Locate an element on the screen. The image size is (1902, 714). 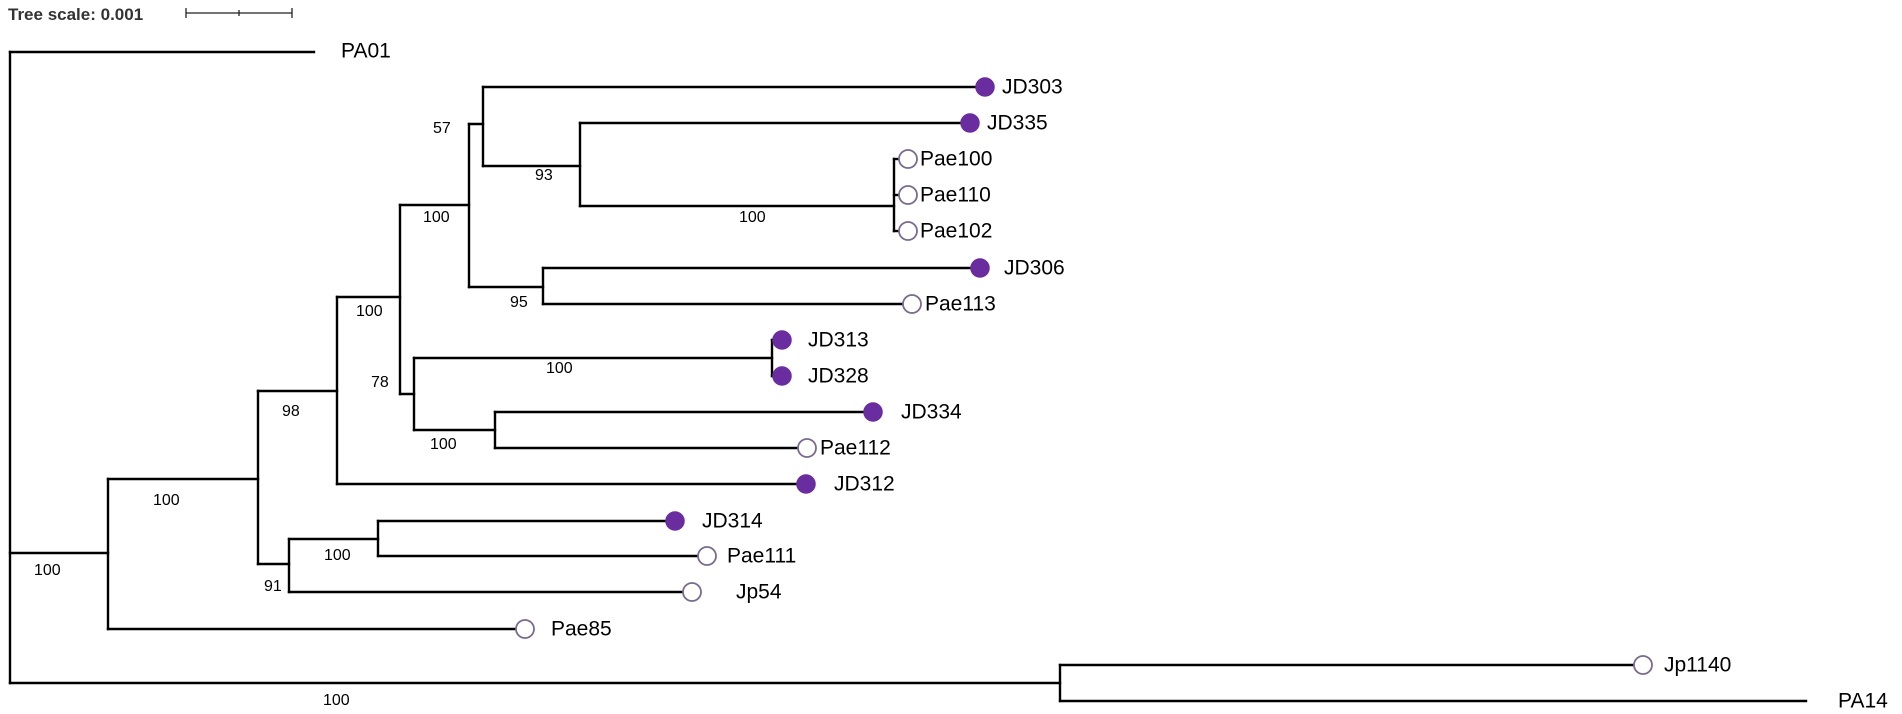
support-value: 91 is located at coordinates (273, 586).